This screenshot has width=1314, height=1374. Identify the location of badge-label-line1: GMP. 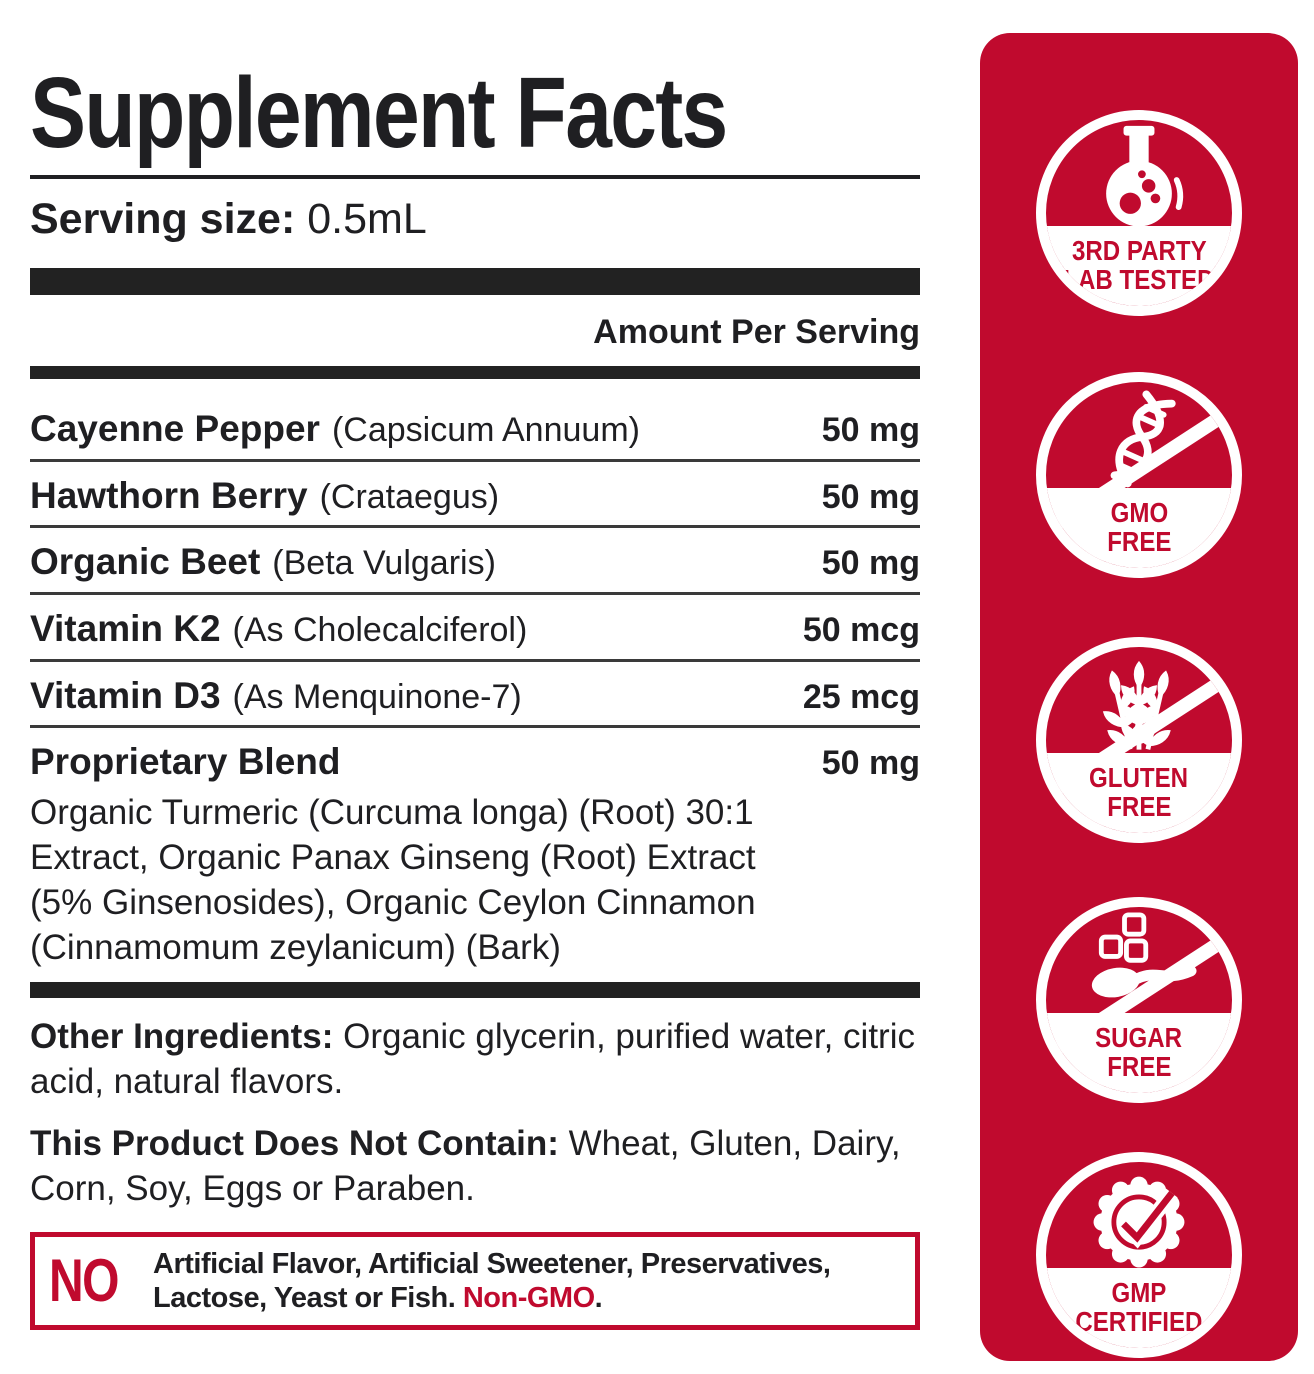
(1139, 1293).